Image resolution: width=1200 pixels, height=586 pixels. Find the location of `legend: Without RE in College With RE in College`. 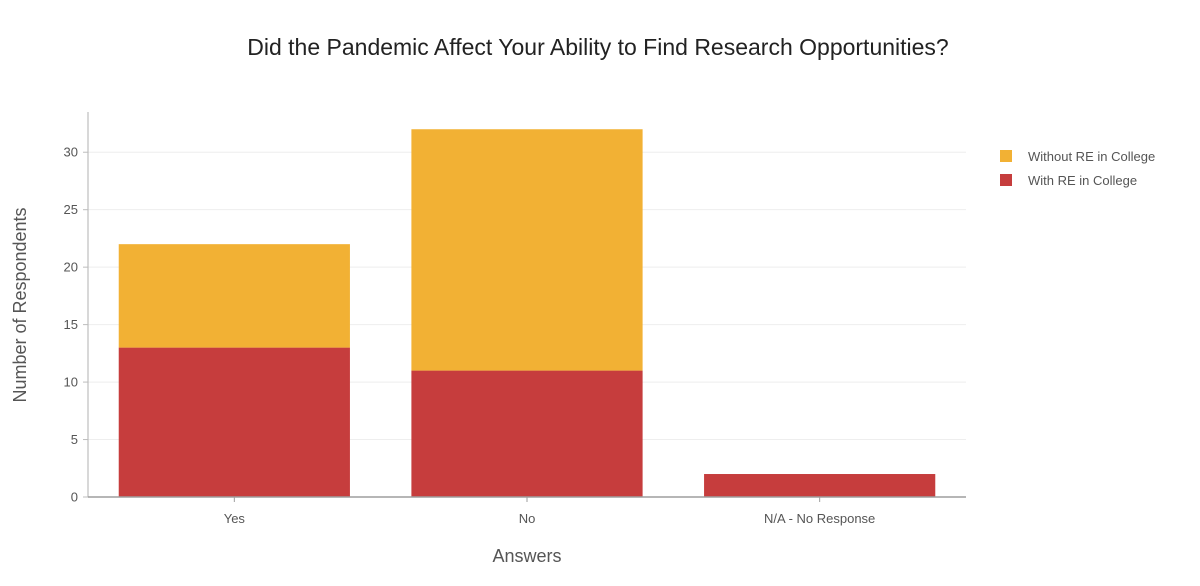

legend: Without RE in College With RE in College is located at coordinates (1077, 168).